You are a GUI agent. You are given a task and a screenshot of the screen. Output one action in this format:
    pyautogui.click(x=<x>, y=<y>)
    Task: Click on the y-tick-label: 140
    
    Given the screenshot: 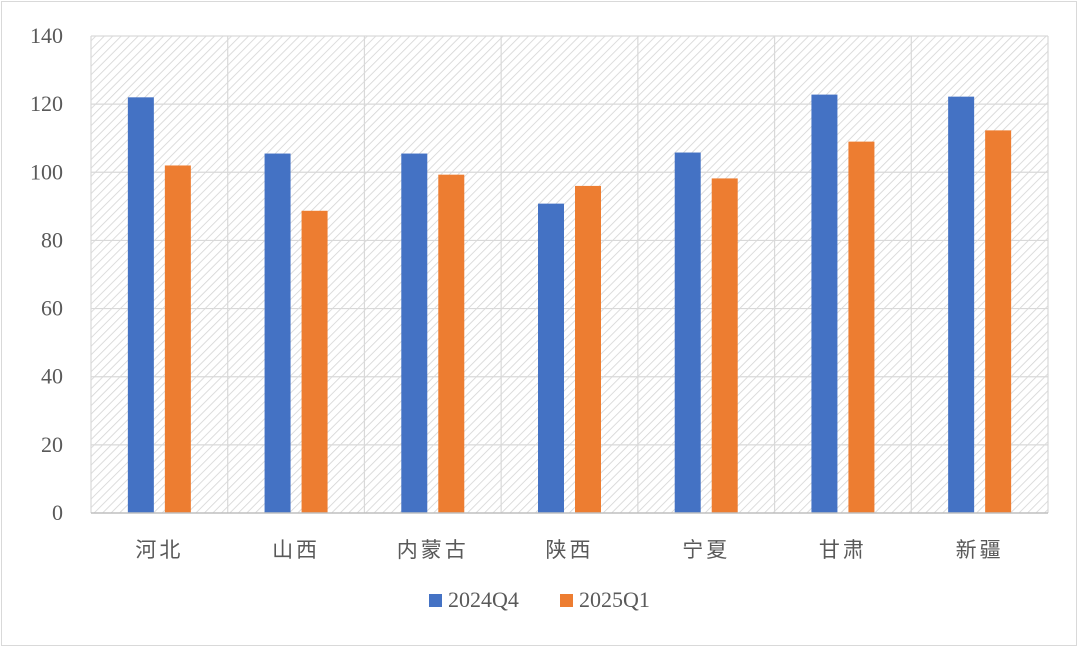 What is the action you would take?
    pyautogui.click(x=46, y=35)
    